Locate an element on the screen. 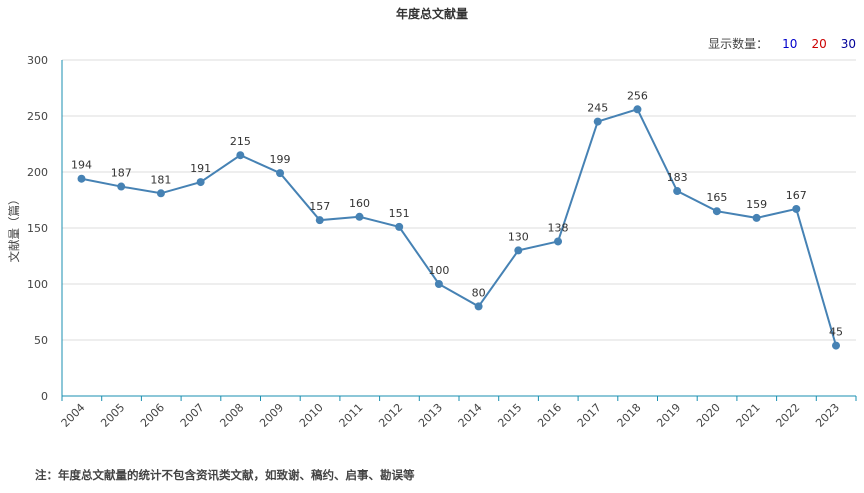 The height and width of the screenshot is (493, 864). x-tick-label: 2015 is located at coordinates (509, 415).